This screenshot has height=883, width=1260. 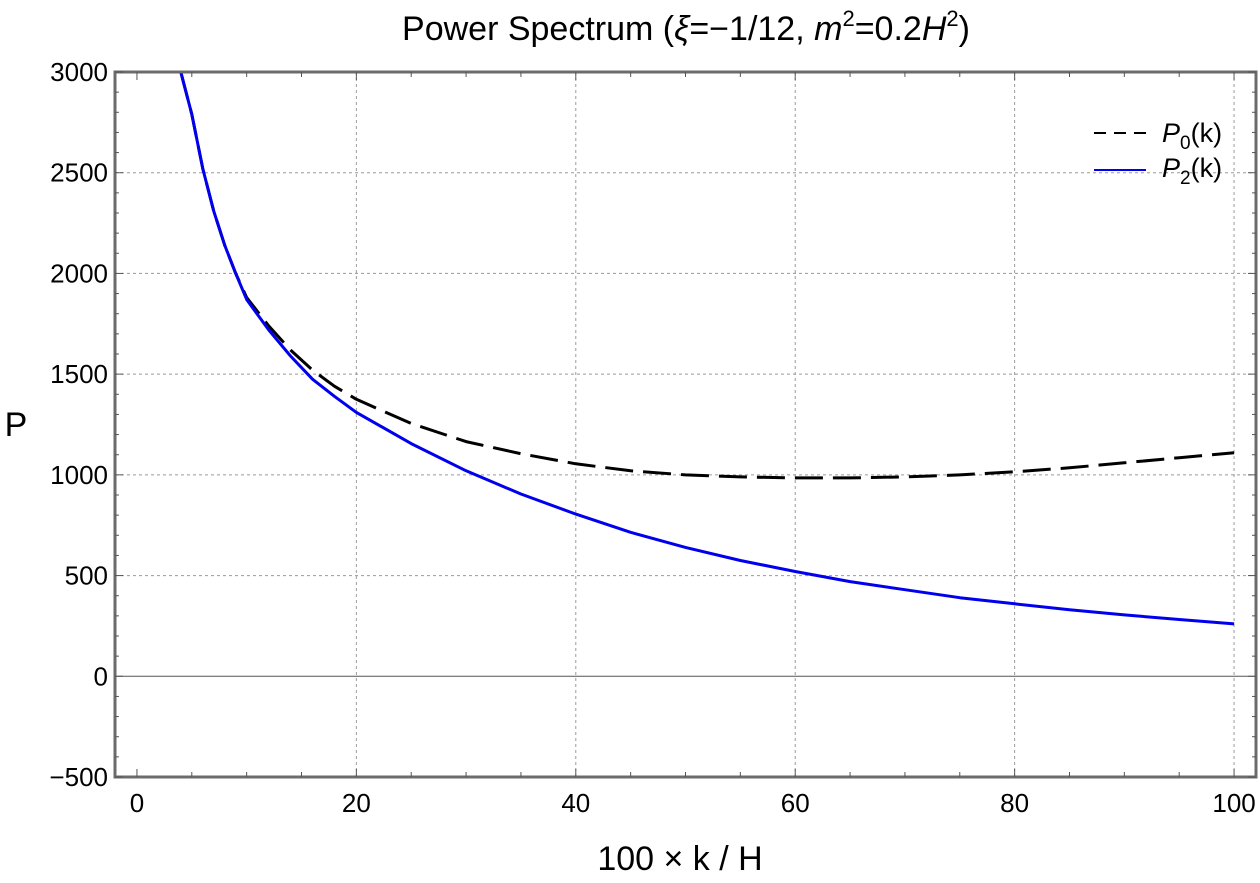 What do you see at coordinates (964, 29) in the screenshot?
I see `title-suffix: )` at bounding box center [964, 29].